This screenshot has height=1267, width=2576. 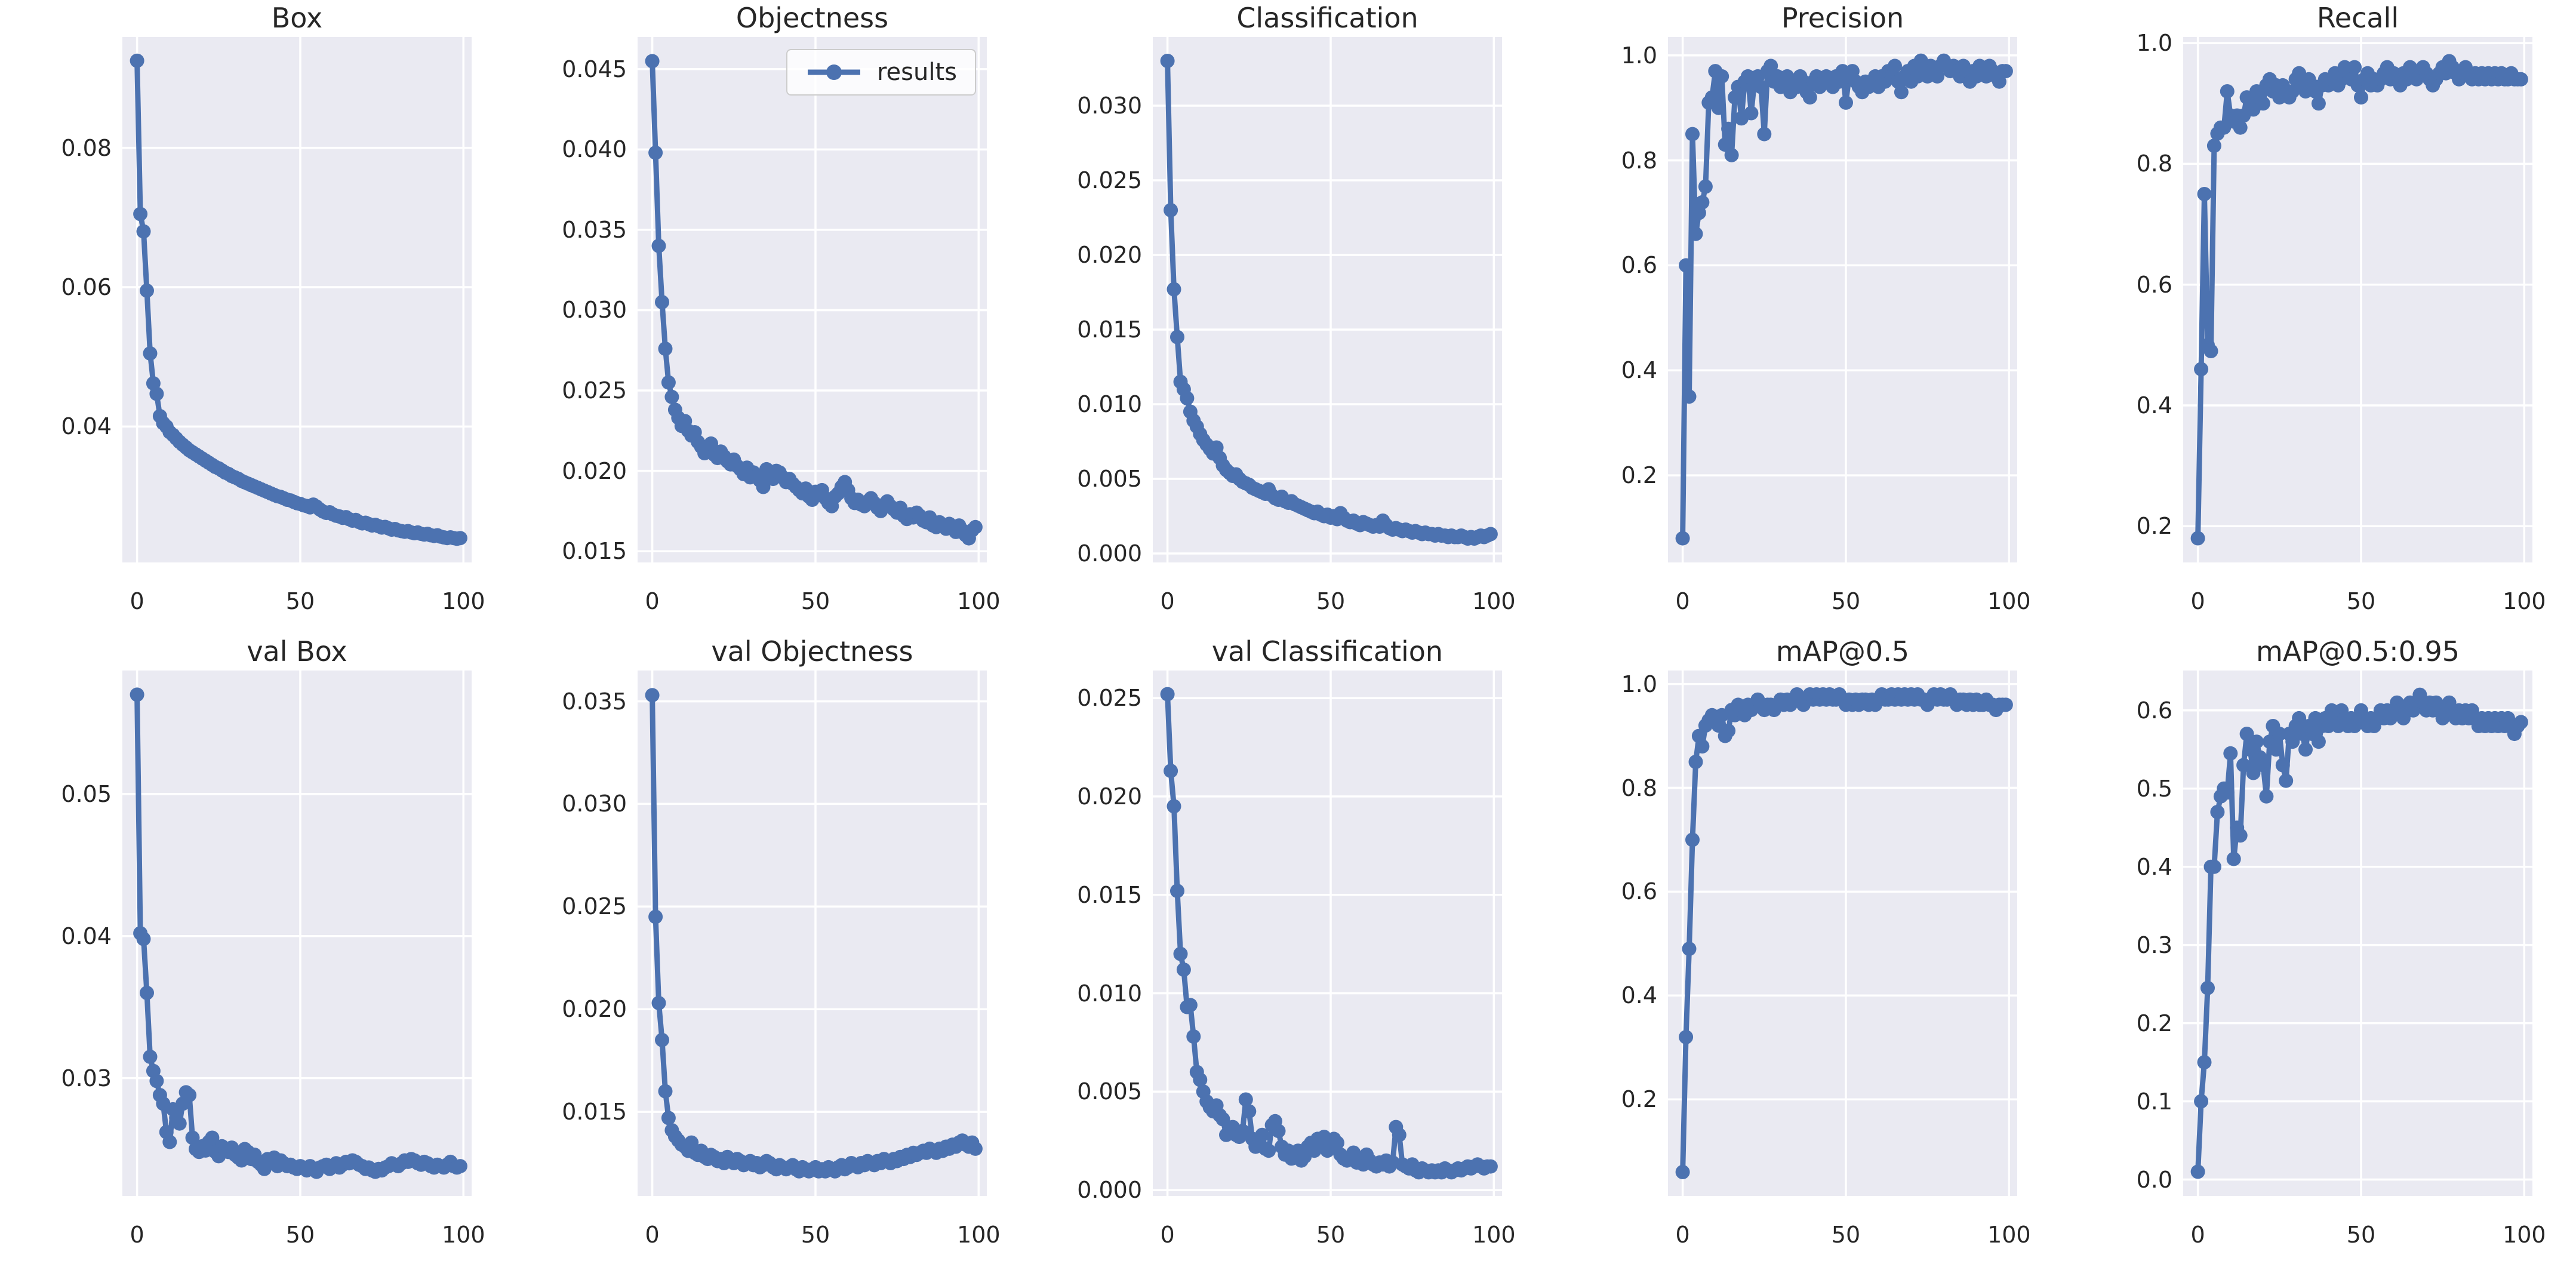 I want to click on plot-area, so click(x=1327, y=299).